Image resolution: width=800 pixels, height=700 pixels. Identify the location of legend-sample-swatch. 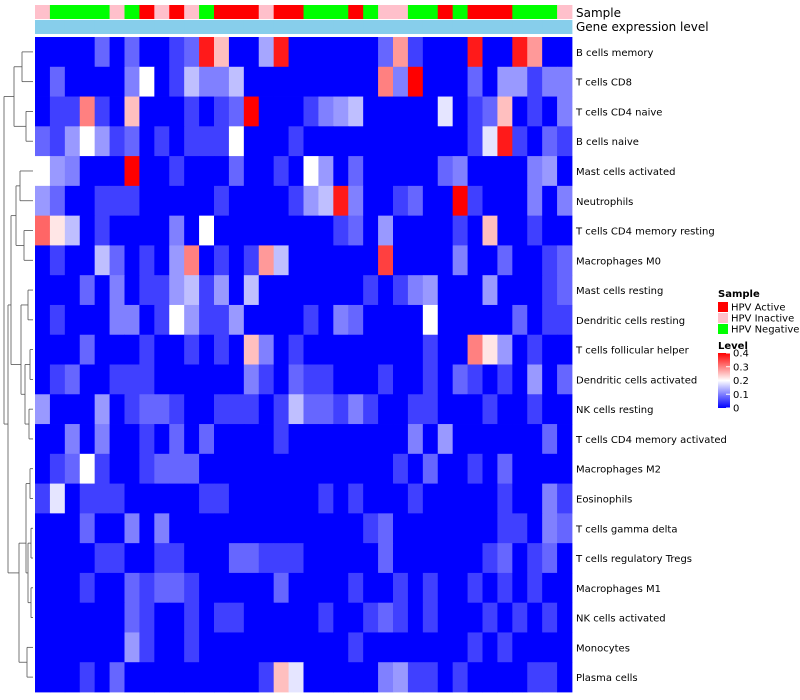
(723, 318).